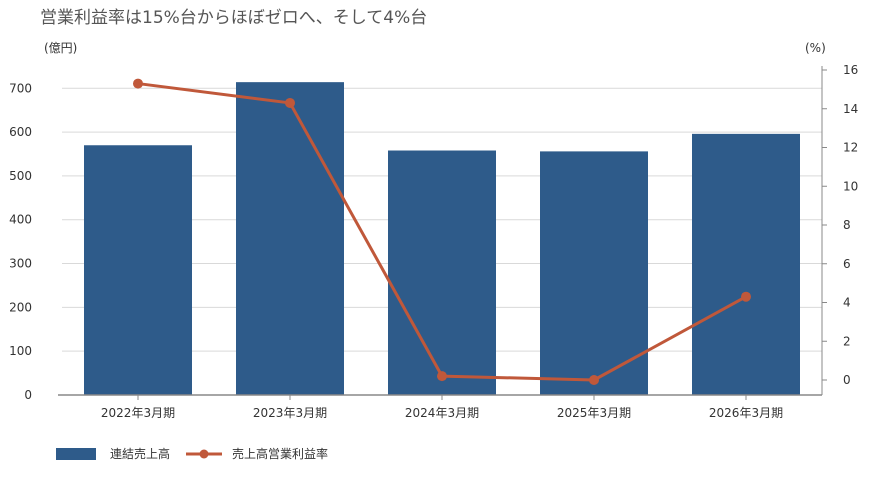  What do you see at coordinates (76, 454) in the screenshot?
I see `legend-swatch-bar` at bounding box center [76, 454].